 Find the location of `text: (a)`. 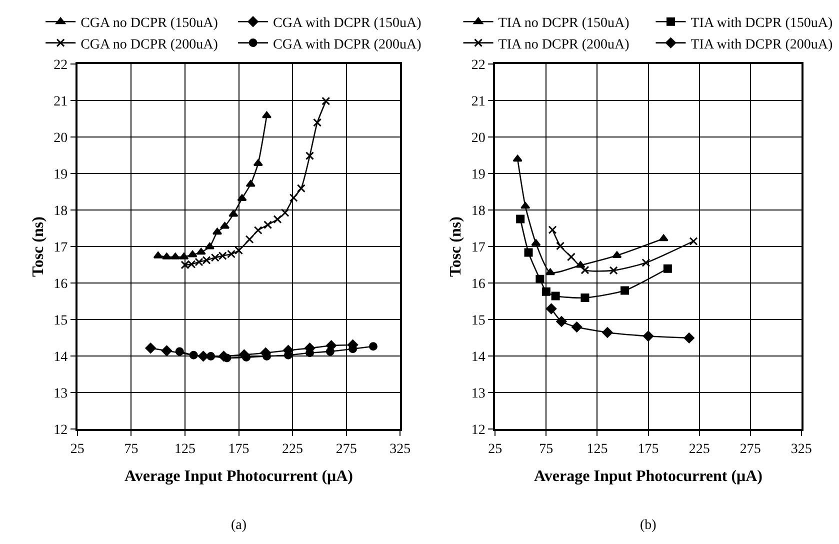

text: (a) is located at coordinates (239, 525).